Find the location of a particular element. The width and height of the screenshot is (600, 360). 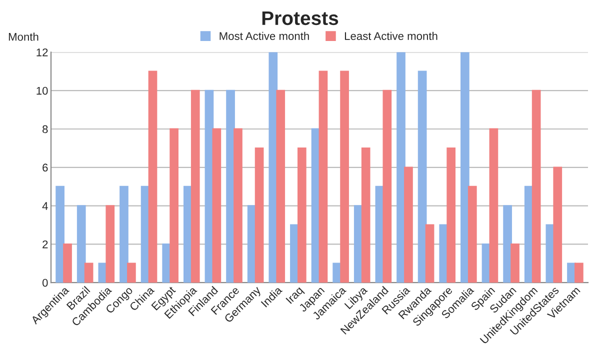

y-tick-label: 4 is located at coordinates (45, 206).